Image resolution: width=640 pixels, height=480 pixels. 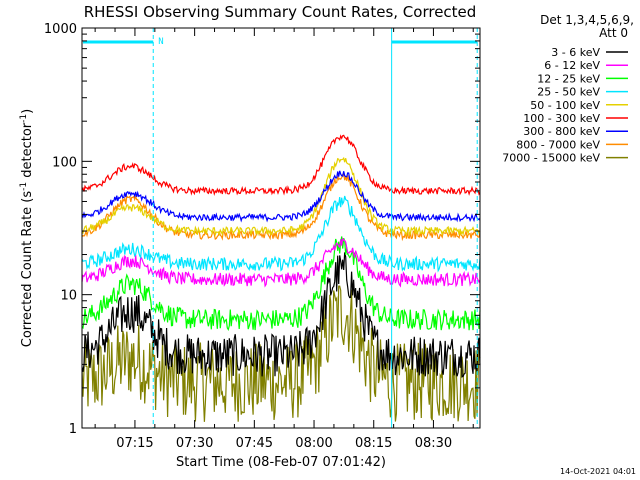 I want to click on legend-label: 100 - 300 keV, so click(x=561, y=118).